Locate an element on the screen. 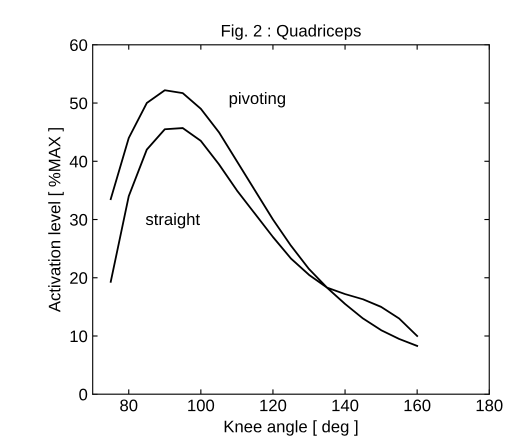 This screenshot has width=515, height=448. y-tick-label: 60 is located at coordinates (79, 45).